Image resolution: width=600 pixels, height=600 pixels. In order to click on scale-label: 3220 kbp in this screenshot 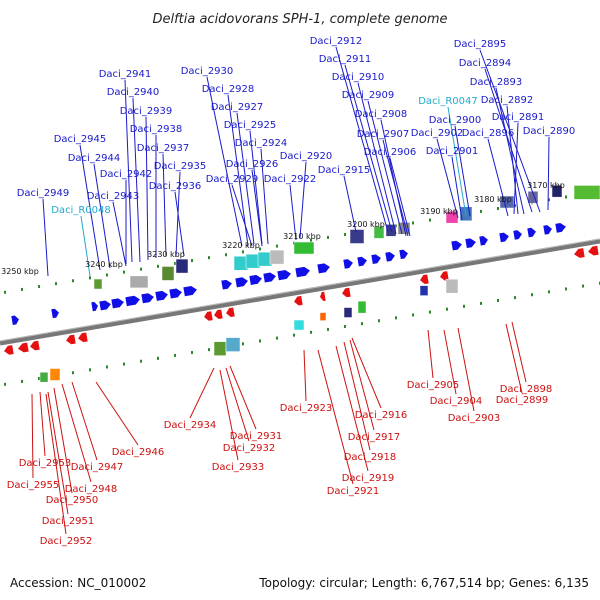, I will do `click(241, 245)`.